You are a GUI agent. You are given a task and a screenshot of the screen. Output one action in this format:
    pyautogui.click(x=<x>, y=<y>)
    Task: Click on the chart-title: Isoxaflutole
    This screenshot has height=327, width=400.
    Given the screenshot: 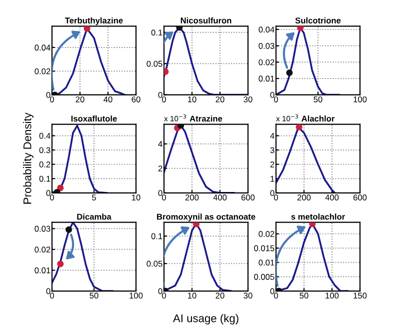 What is the action you would take?
    pyautogui.click(x=94, y=118)
    